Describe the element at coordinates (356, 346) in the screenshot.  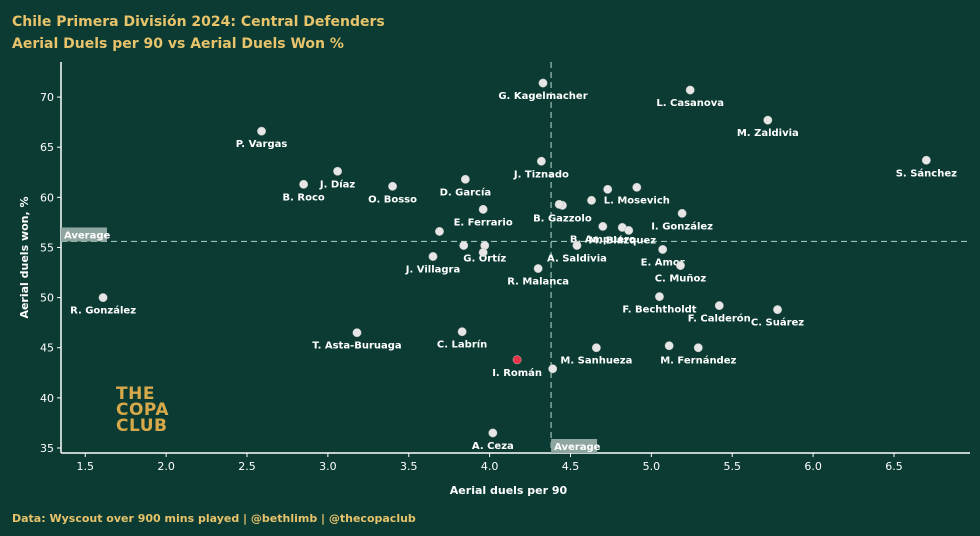
I see `point-label: T. Asta-Buruaga` at that location.